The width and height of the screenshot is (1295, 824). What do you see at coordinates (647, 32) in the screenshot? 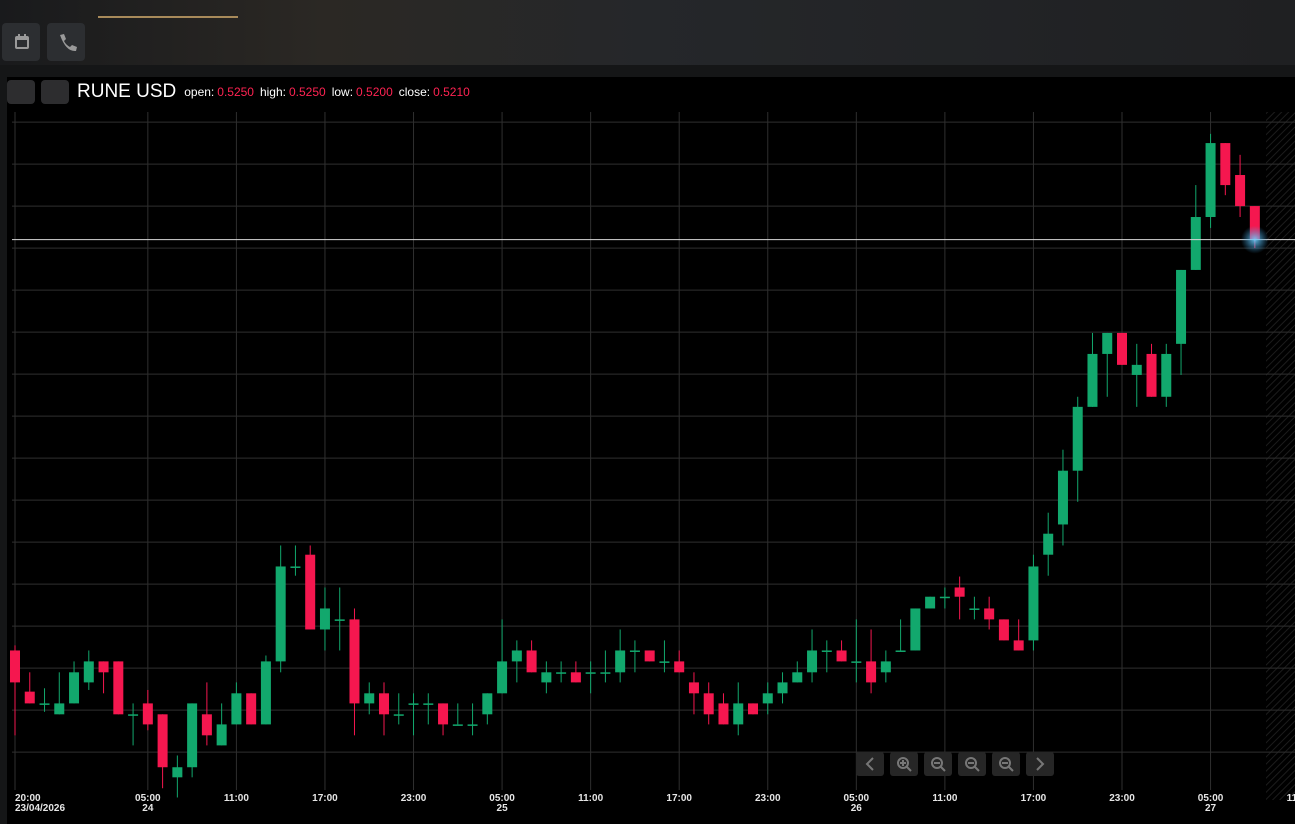
I see `toolbar` at bounding box center [647, 32].